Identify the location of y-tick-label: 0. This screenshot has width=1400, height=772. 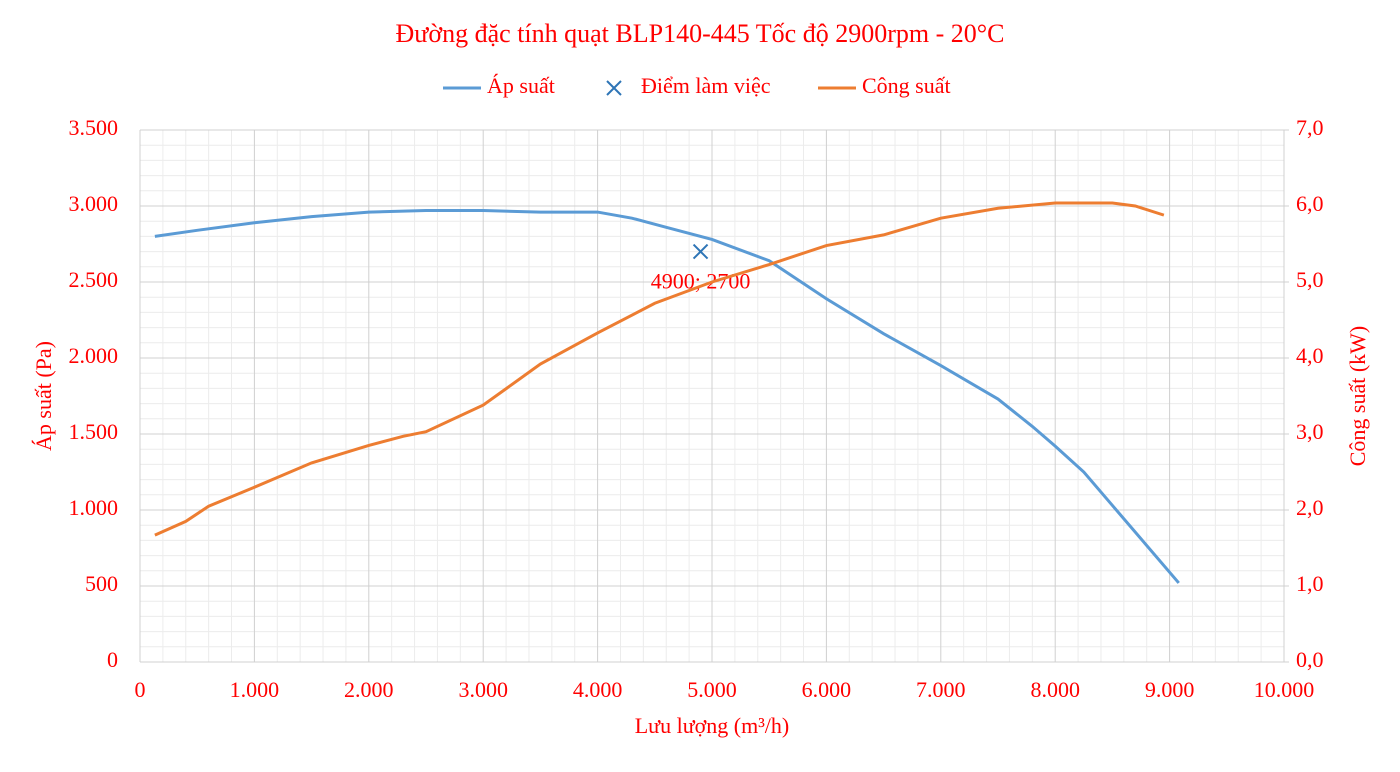
(112, 659).